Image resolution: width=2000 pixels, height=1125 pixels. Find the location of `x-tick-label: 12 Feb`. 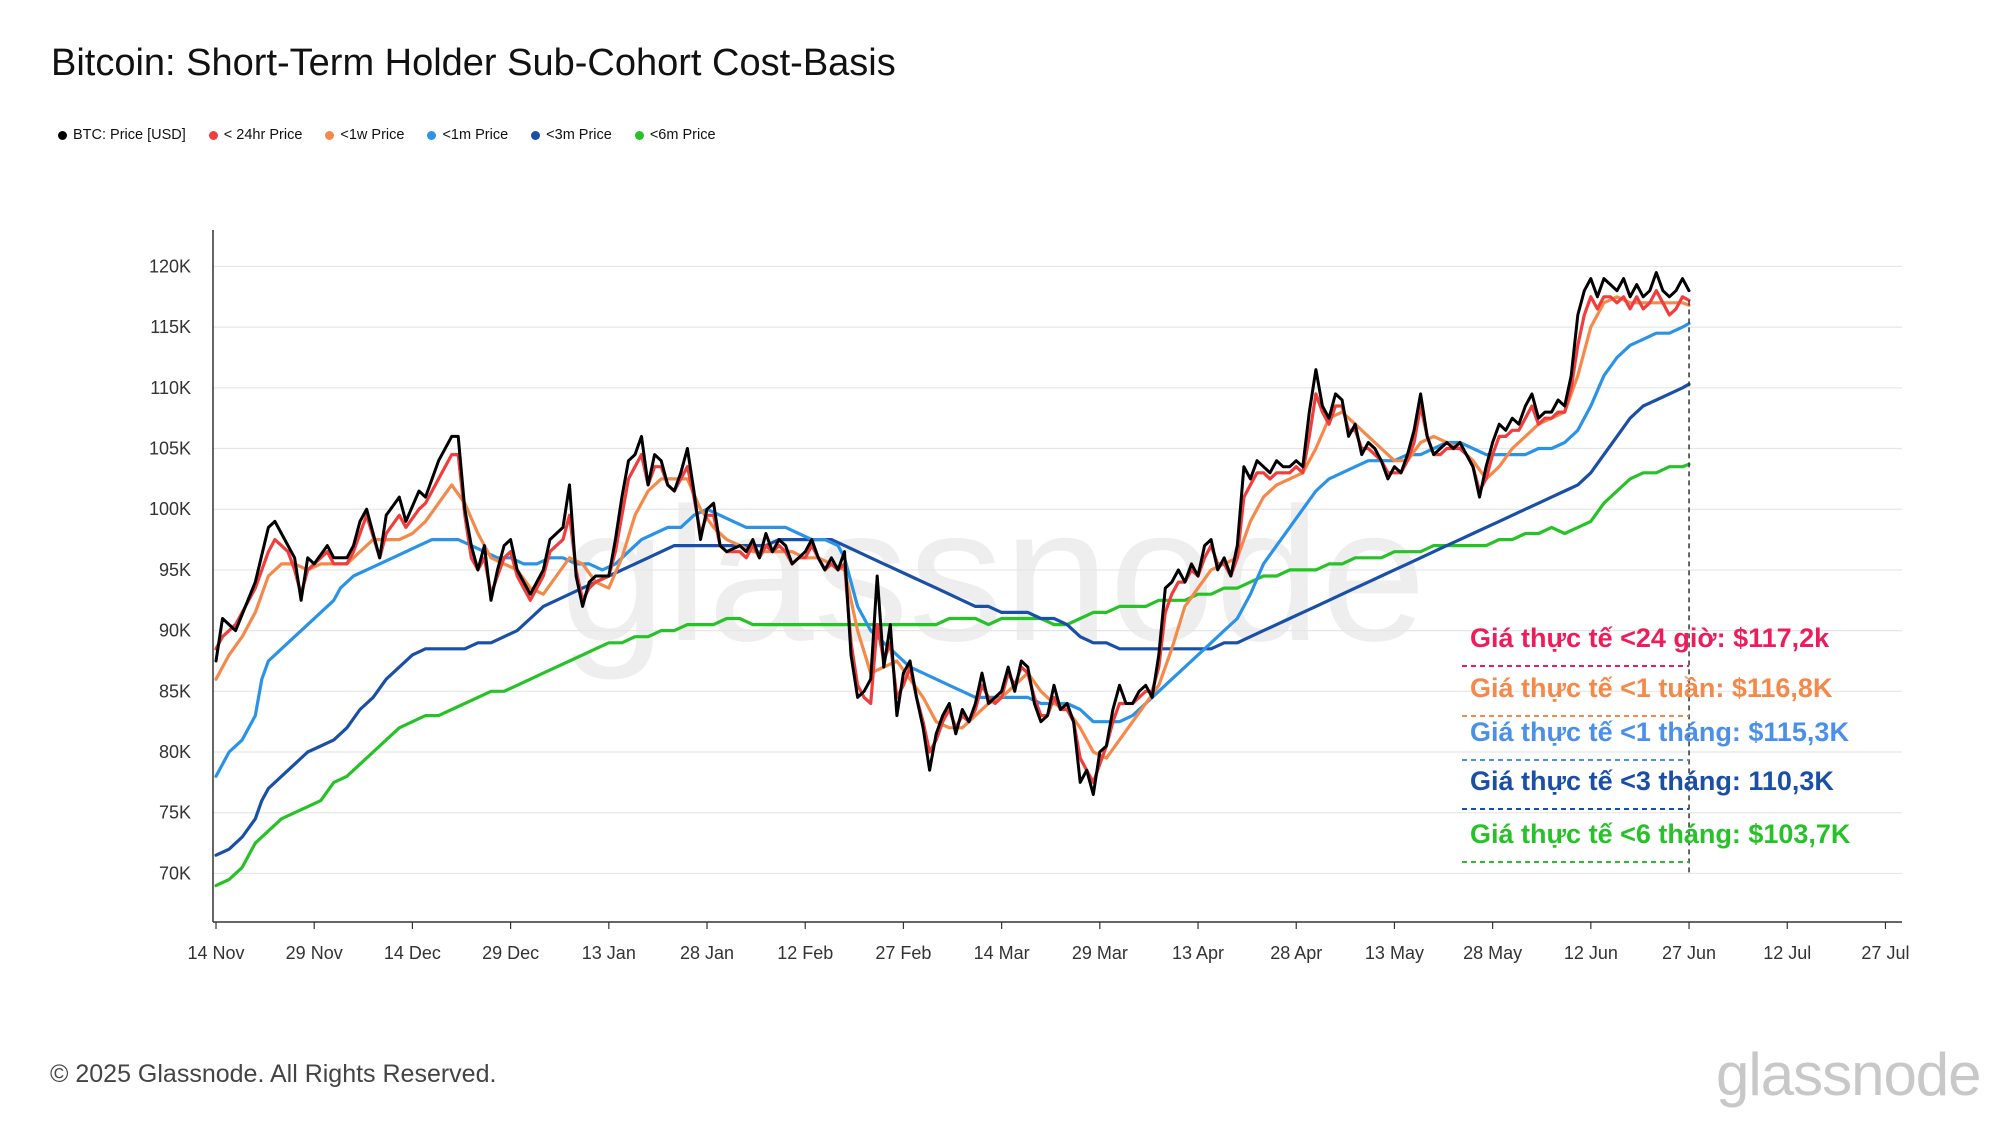

x-tick-label: 12 Feb is located at coordinates (805, 953).